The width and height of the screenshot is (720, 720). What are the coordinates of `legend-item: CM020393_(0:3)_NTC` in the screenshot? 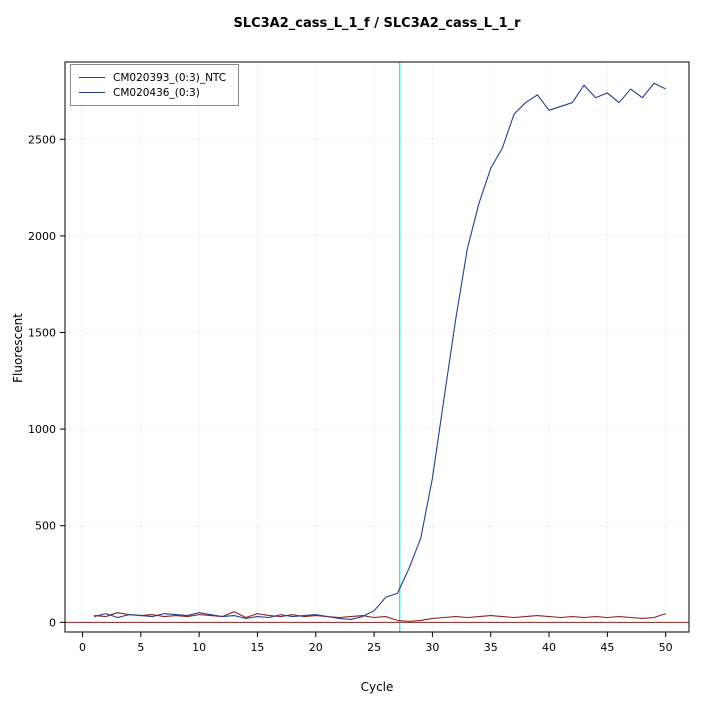 It's located at (152, 77).